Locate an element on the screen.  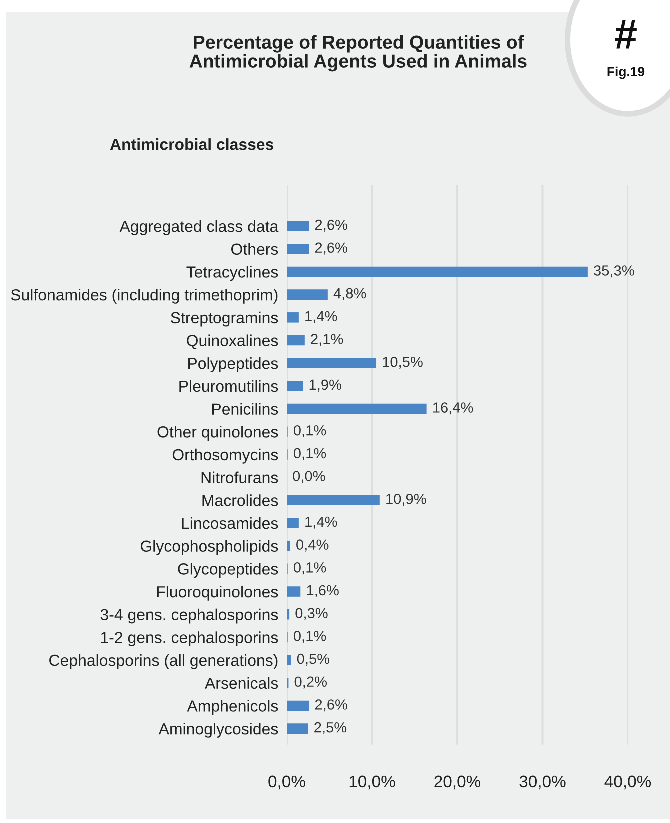
y-tick-label: Aminoglycosides is located at coordinates (218, 730).